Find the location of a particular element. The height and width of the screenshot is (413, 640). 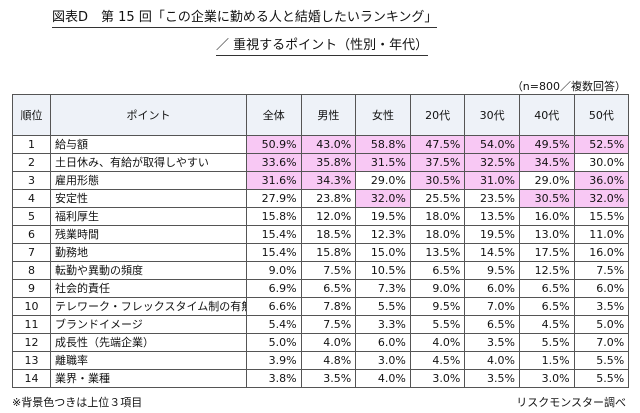

value-cell: 36.0% is located at coordinates (601, 180).